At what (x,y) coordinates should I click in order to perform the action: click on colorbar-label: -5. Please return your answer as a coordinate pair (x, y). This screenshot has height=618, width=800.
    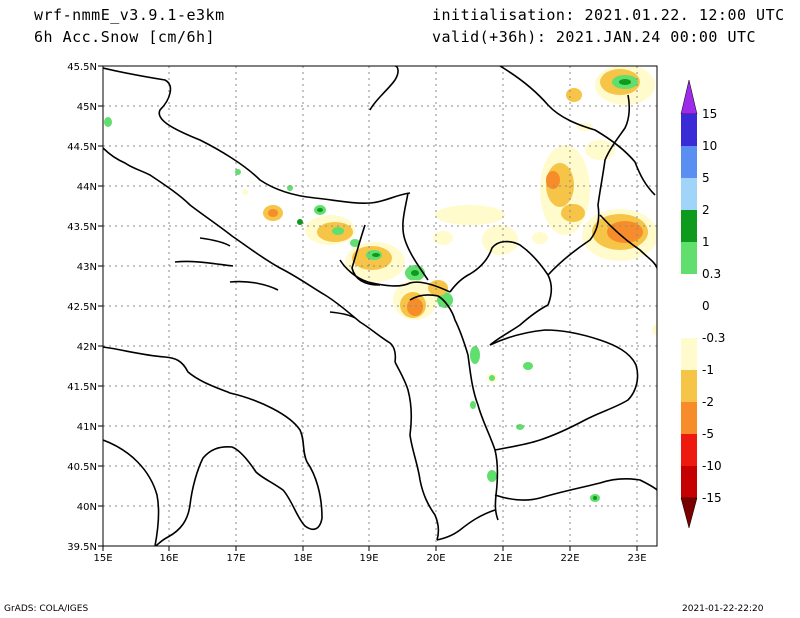
    Looking at the image, I should click on (708, 434).